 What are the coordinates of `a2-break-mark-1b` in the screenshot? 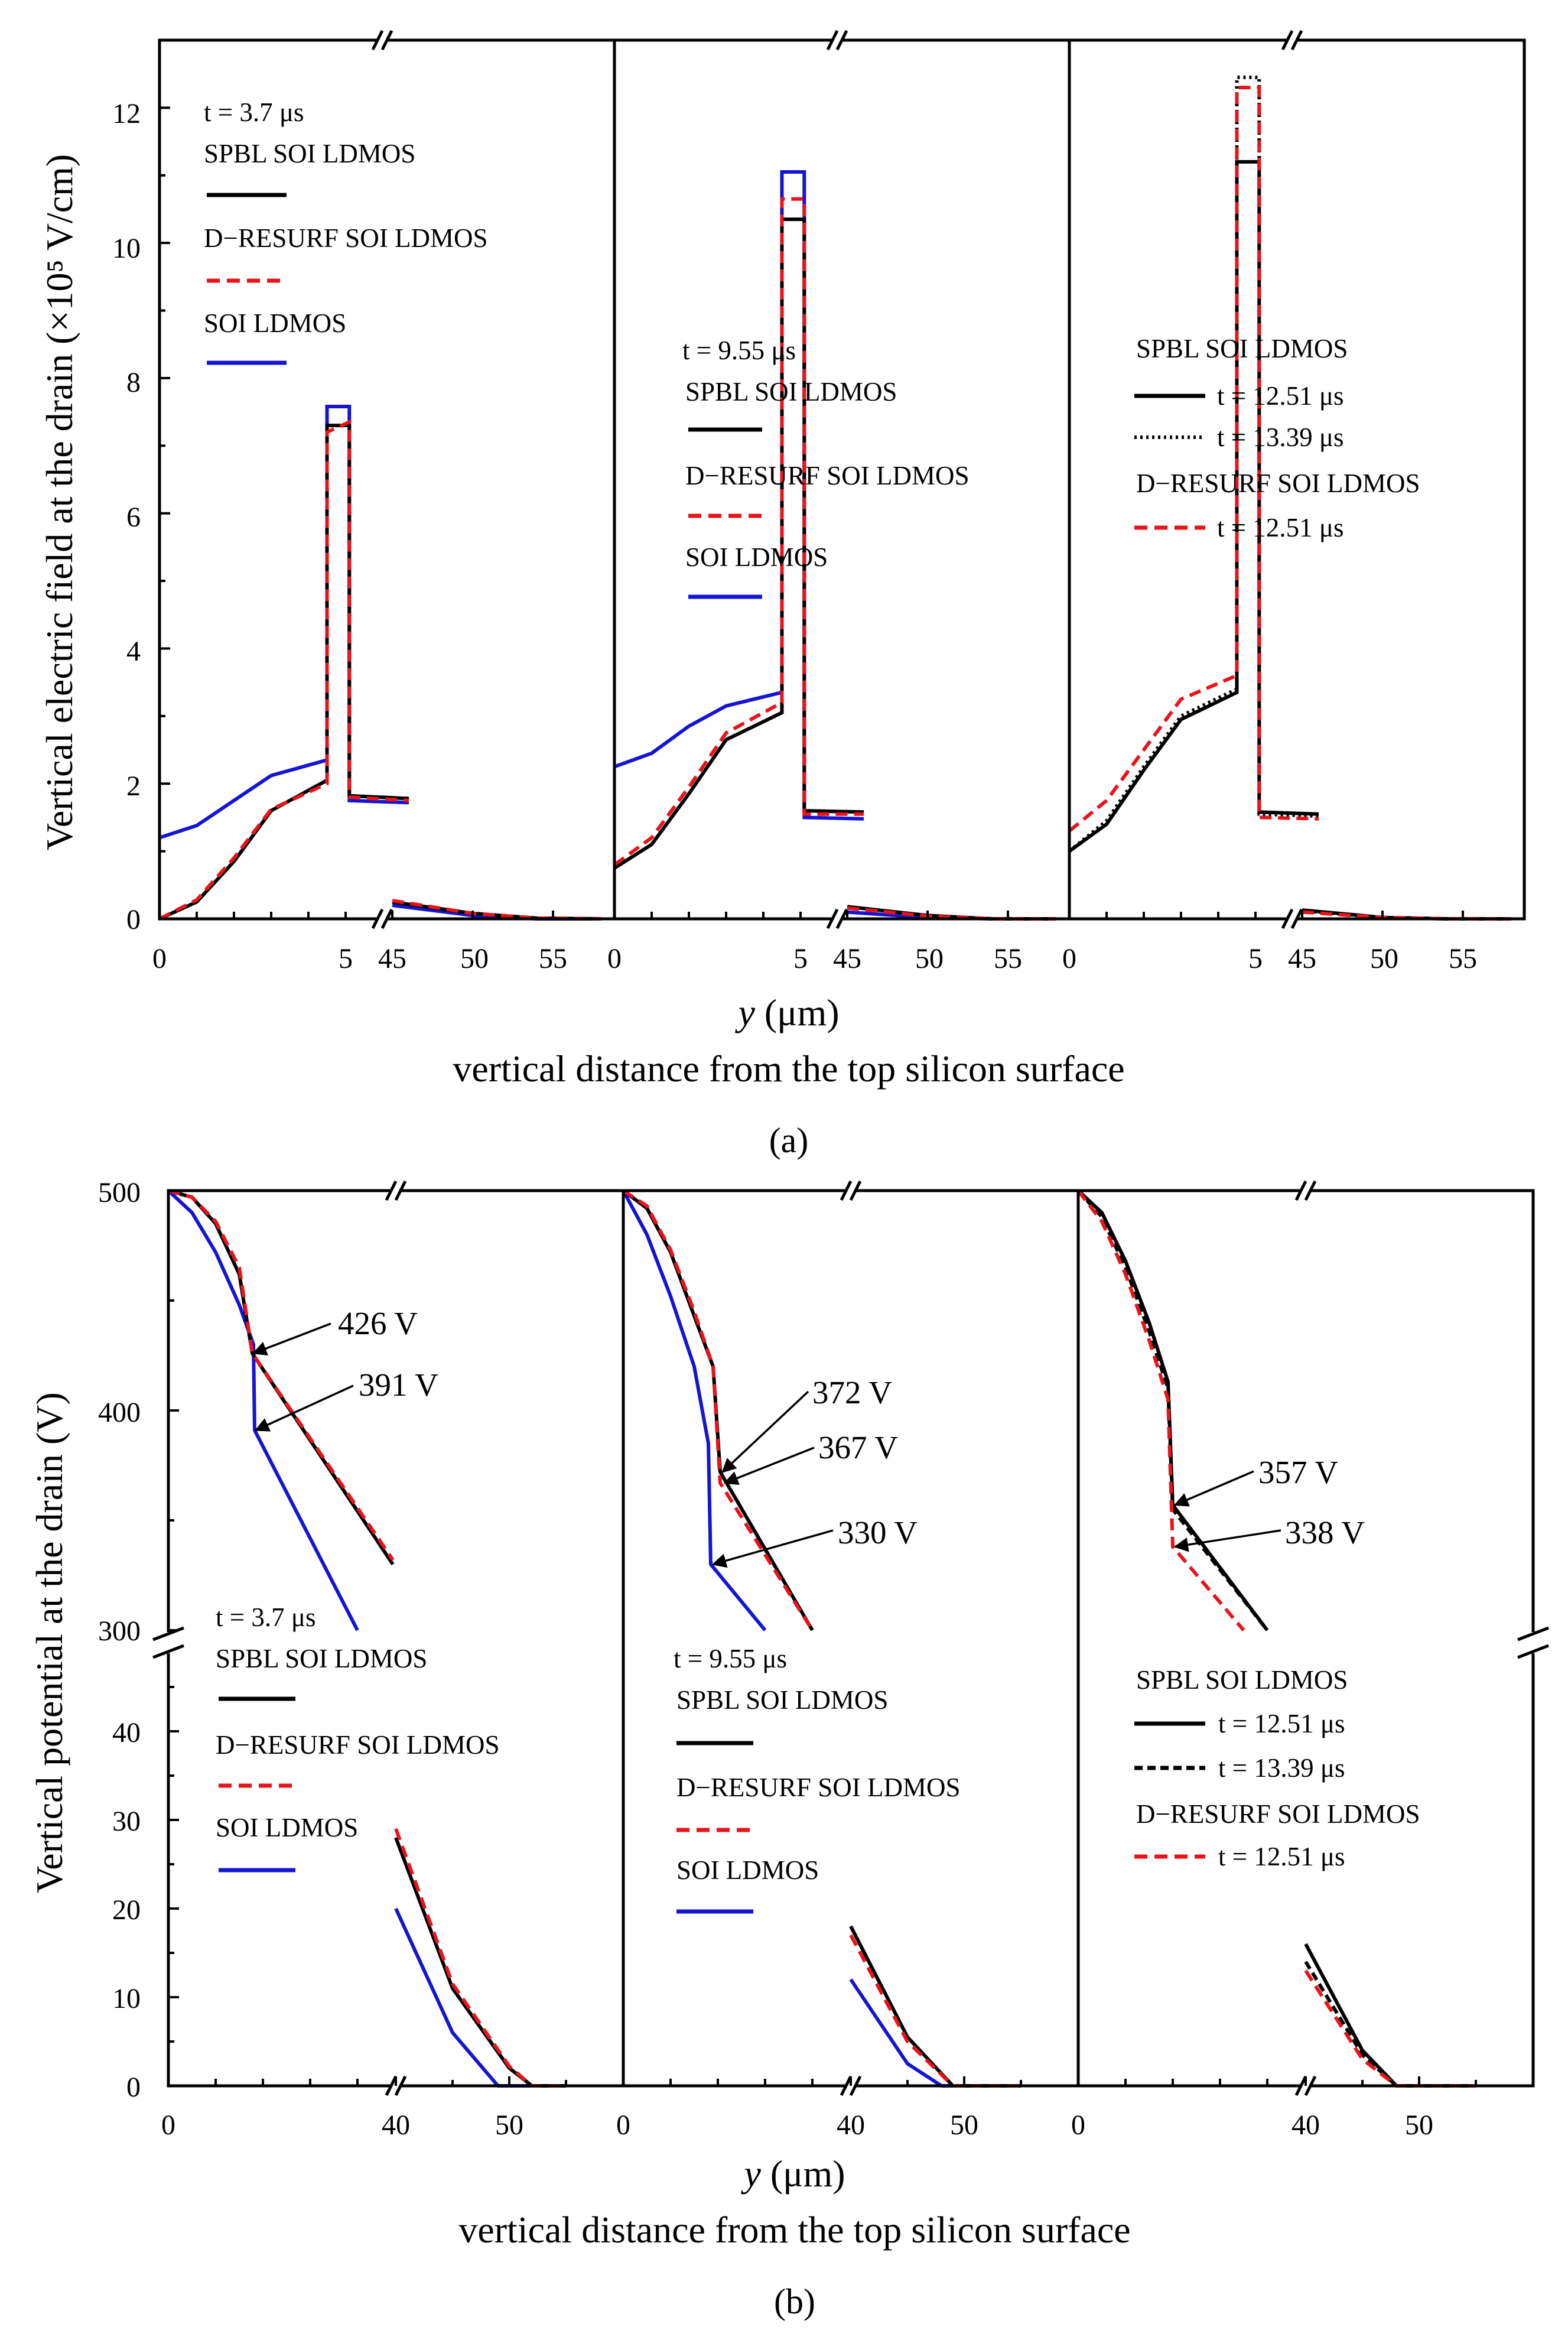 It's located at (841, 918).